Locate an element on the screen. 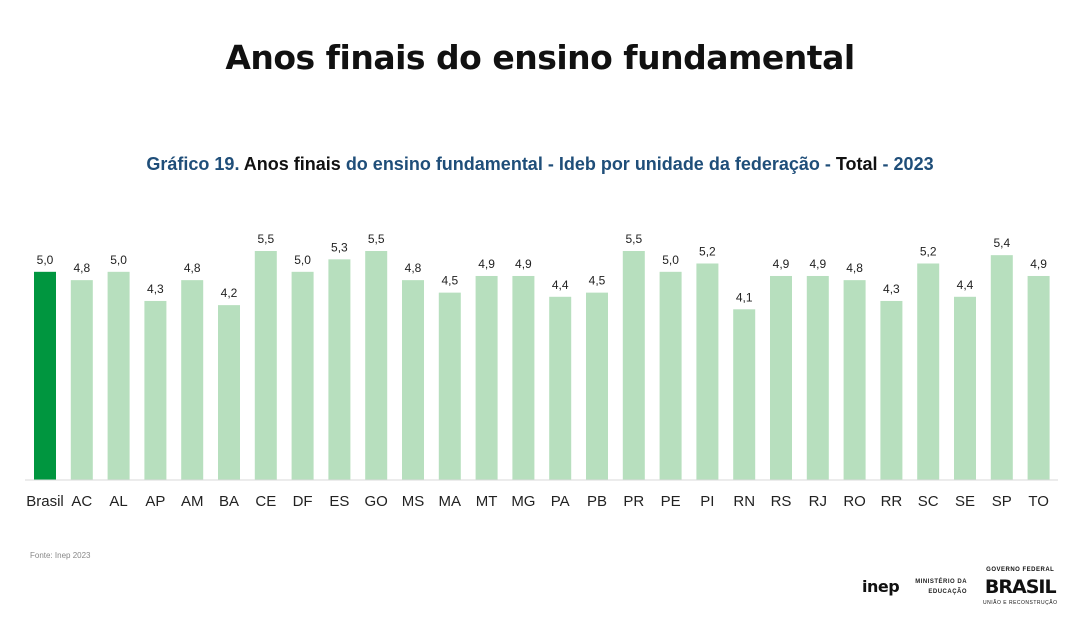 Image resolution: width=1080 pixels, height=623 pixels. x-tick-label: RN is located at coordinates (744, 501).